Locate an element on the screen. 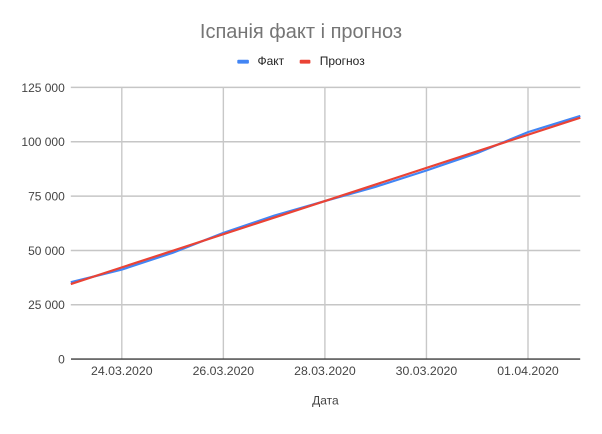  svg-text: Прогноз is located at coordinates (343, 61).